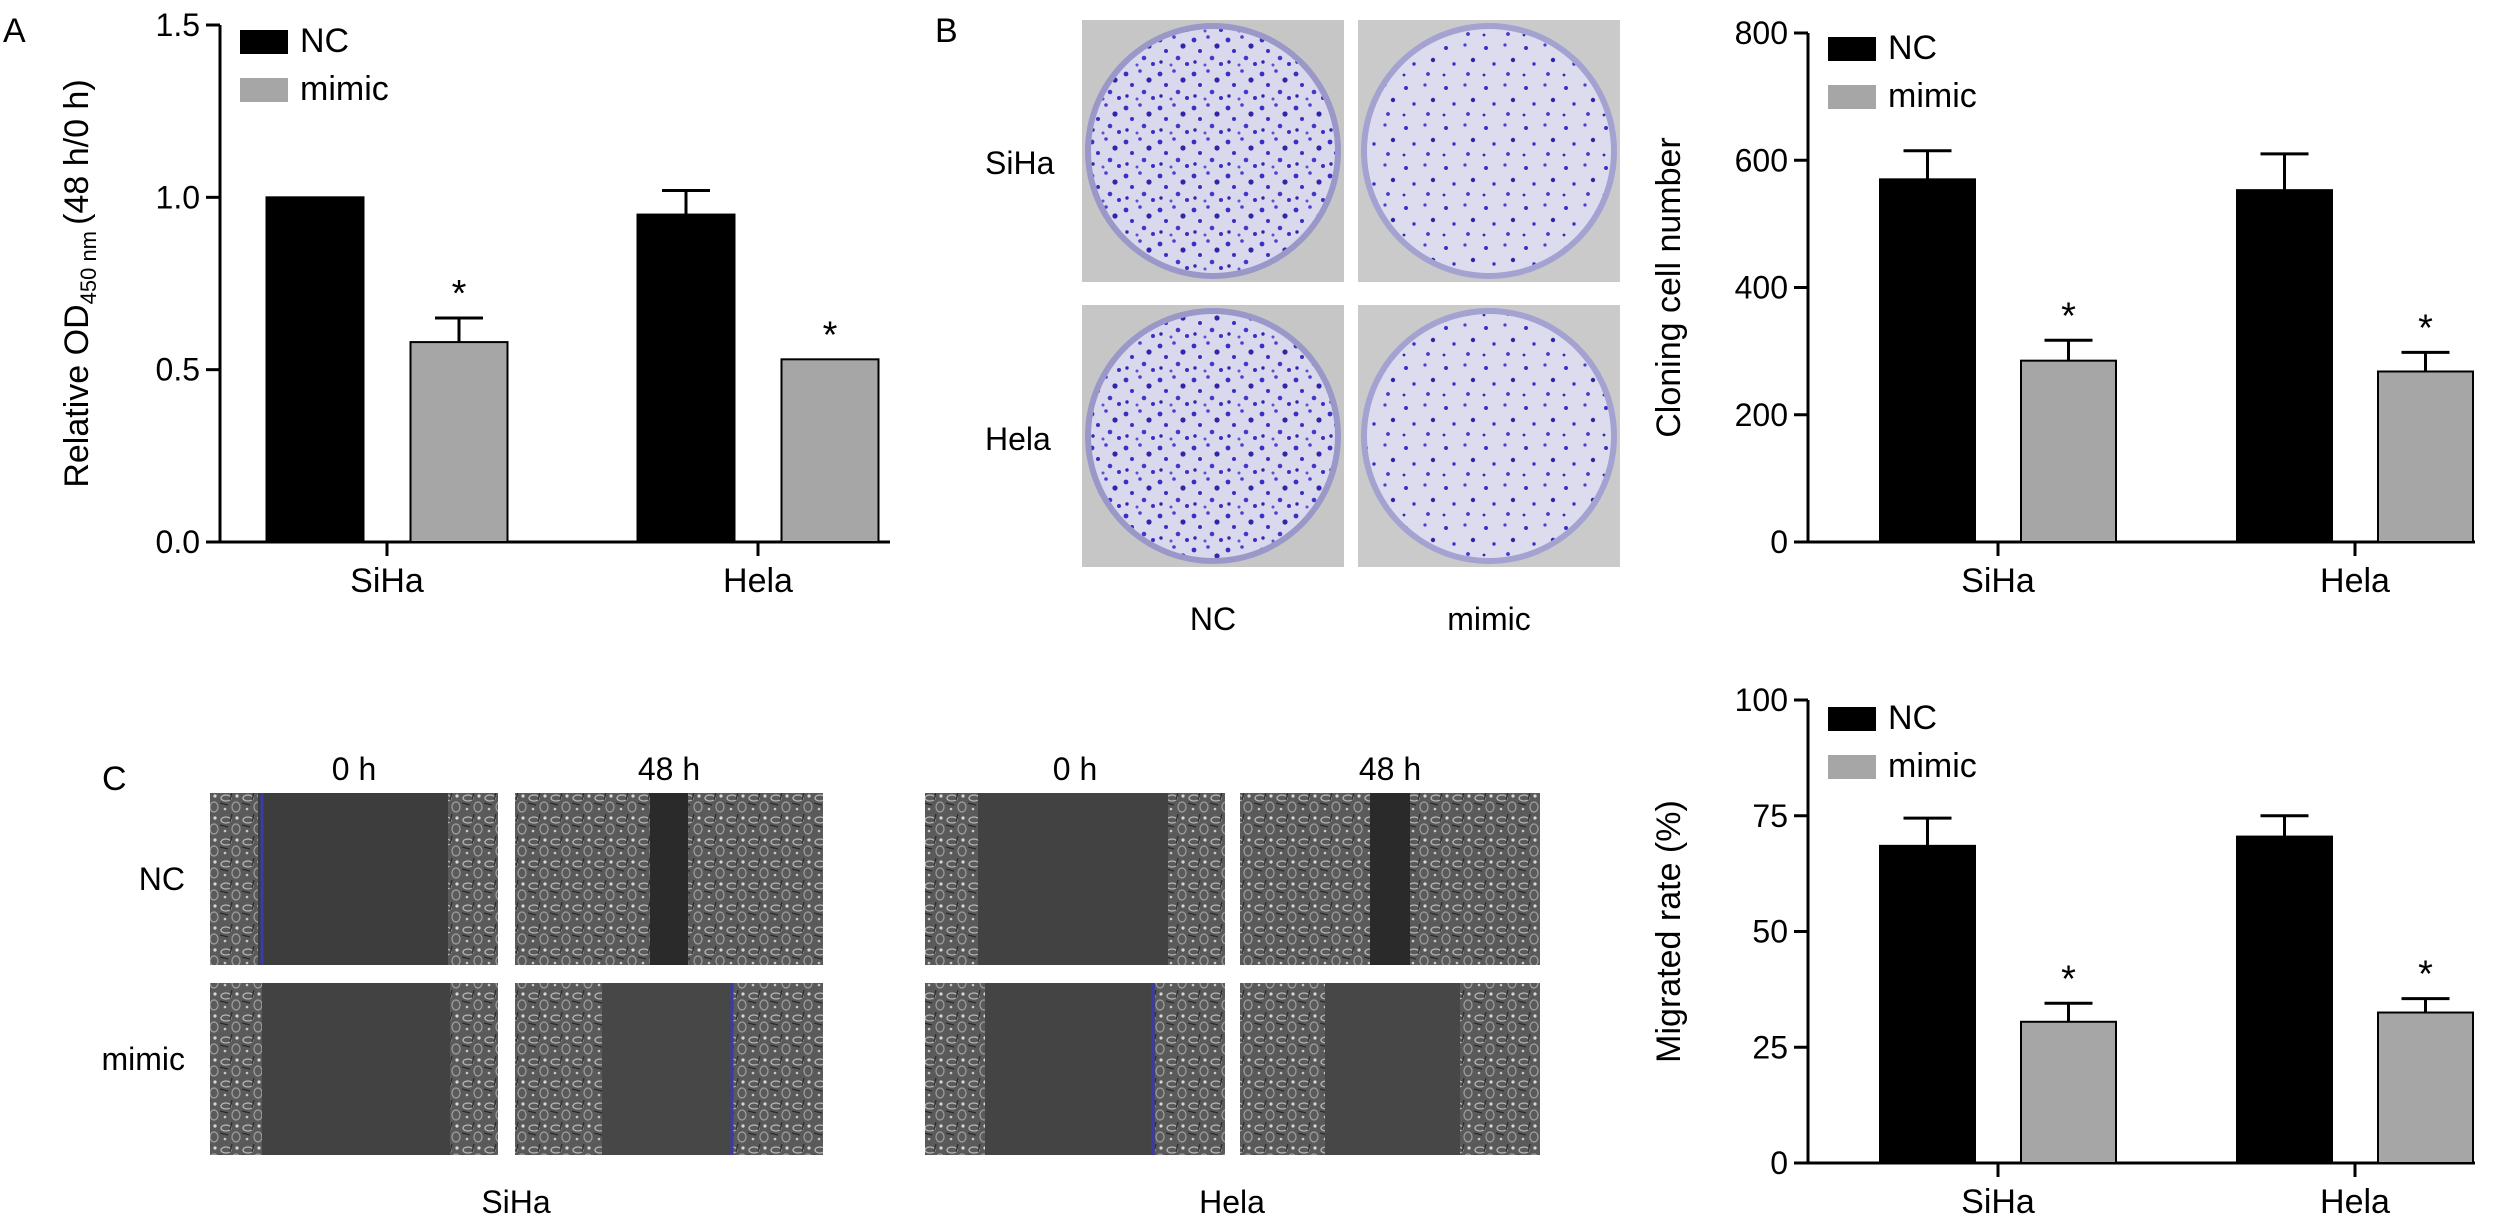 The image size is (2520, 1226). What do you see at coordinates (178, 197) in the screenshot?
I see `y-tick-label-a: 1.0` at bounding box center [178, 197].